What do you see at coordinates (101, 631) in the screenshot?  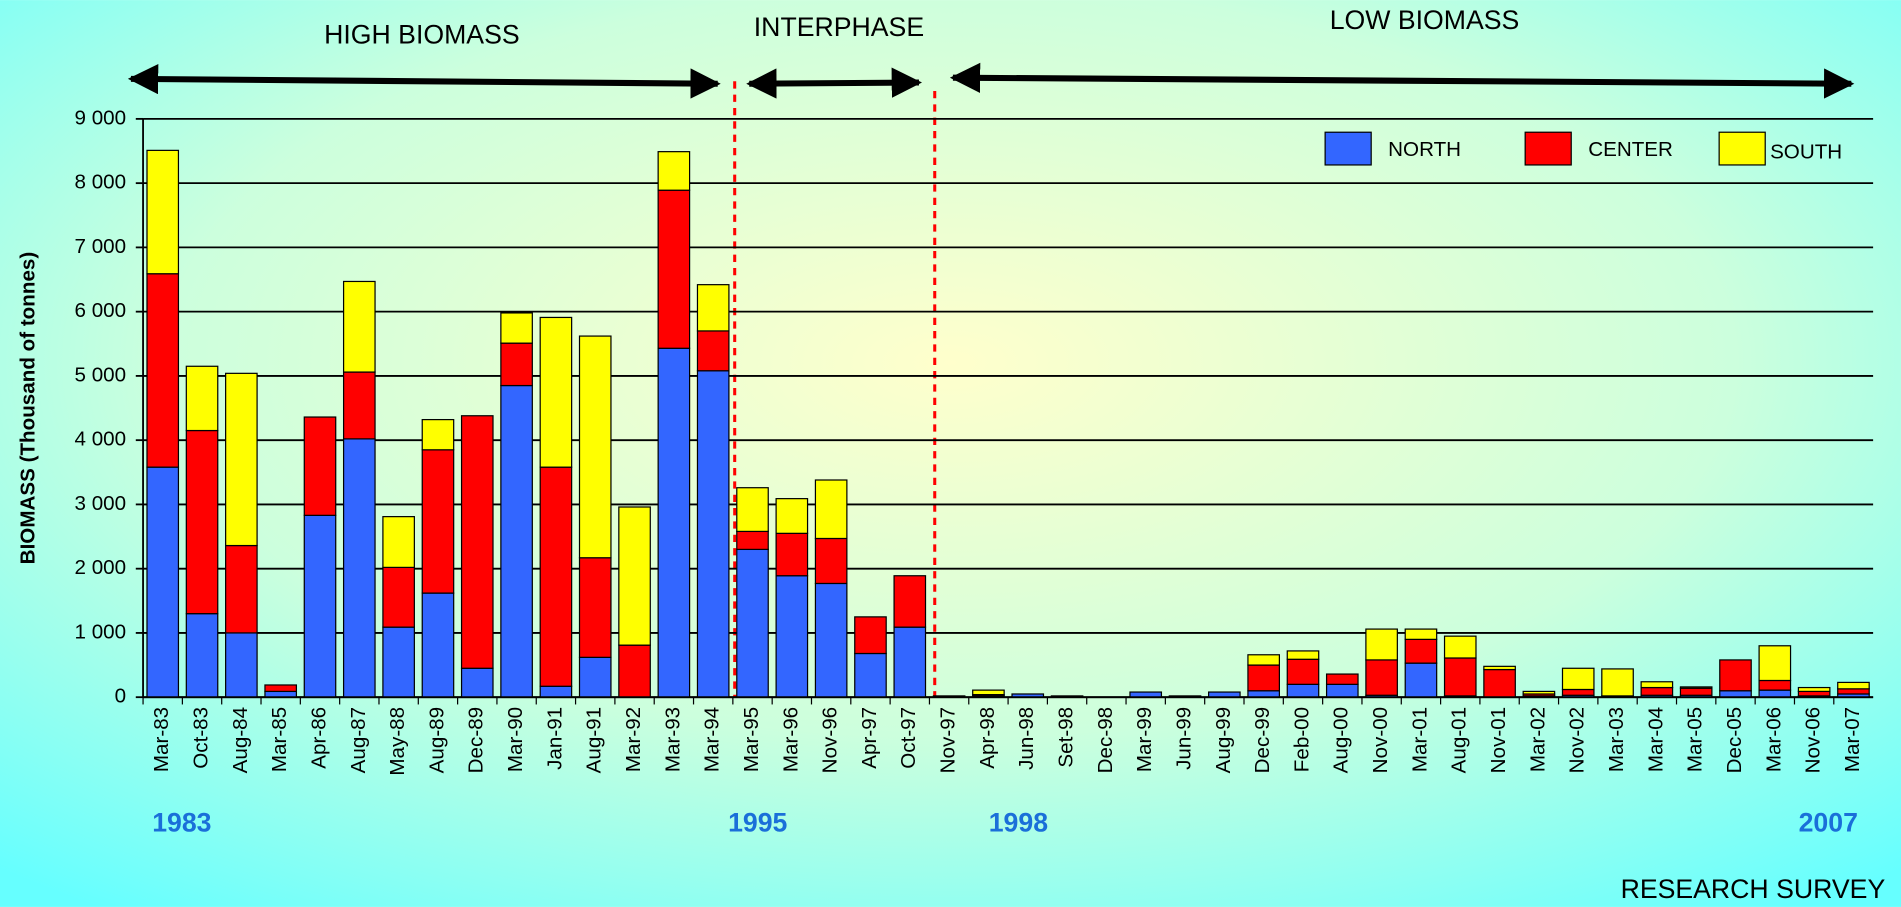 I see `y-tick-label: 1 000` at bounding box center [101, 631].